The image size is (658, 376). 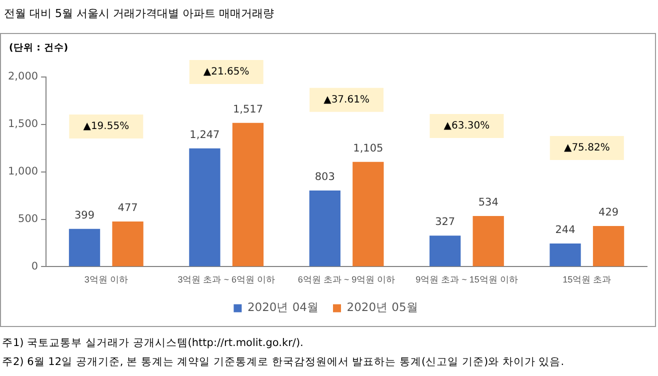 What do you see at coordinates (445, 222) in the screenshot?
I see `data-label: 327` at bounding box center [445, 222].